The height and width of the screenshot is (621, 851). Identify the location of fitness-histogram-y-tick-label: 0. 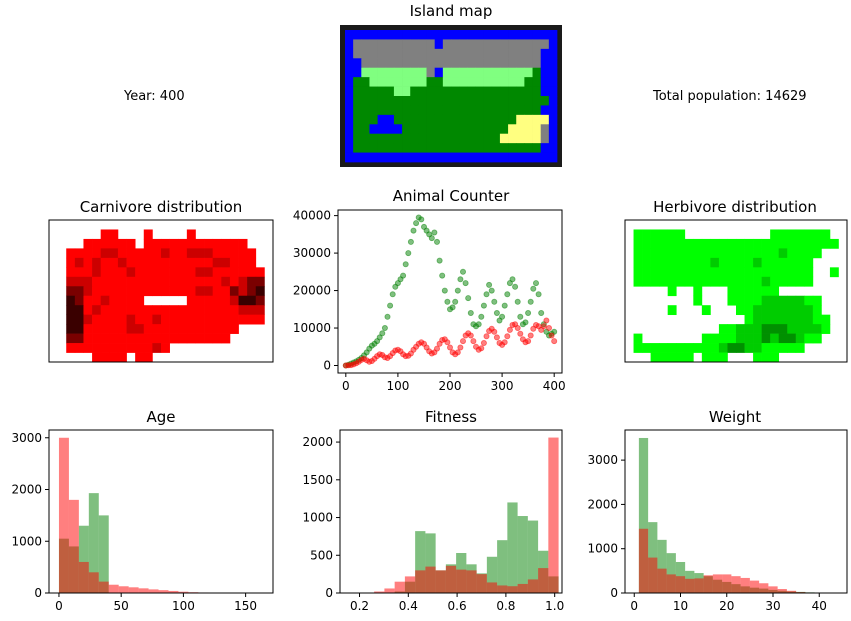
(329, 593).